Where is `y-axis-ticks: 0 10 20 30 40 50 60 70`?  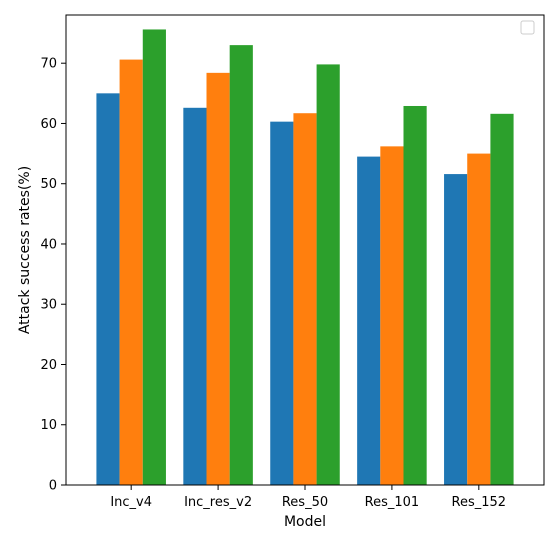
y-axis-ticks: 0 10 20 30 40 50 60 70 is located at coordinates (53, 275).